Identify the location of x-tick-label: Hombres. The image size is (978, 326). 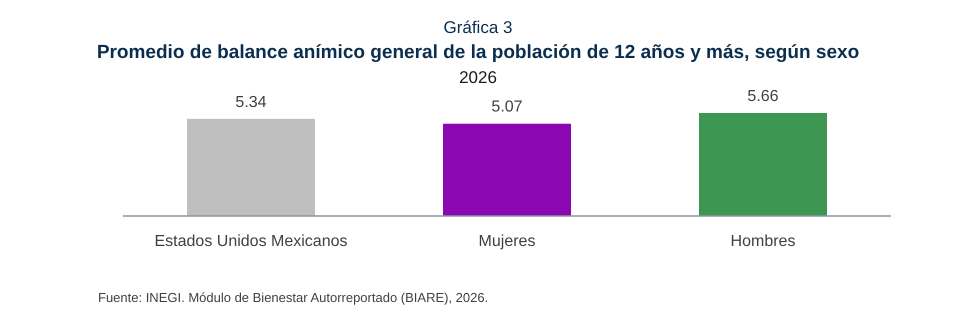
(763, 241).